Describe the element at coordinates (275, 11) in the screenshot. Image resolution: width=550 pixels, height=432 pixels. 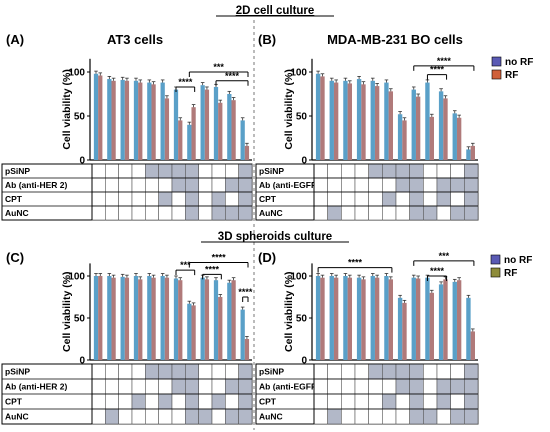
I see `header-2d: 2D cell culture` at that location.